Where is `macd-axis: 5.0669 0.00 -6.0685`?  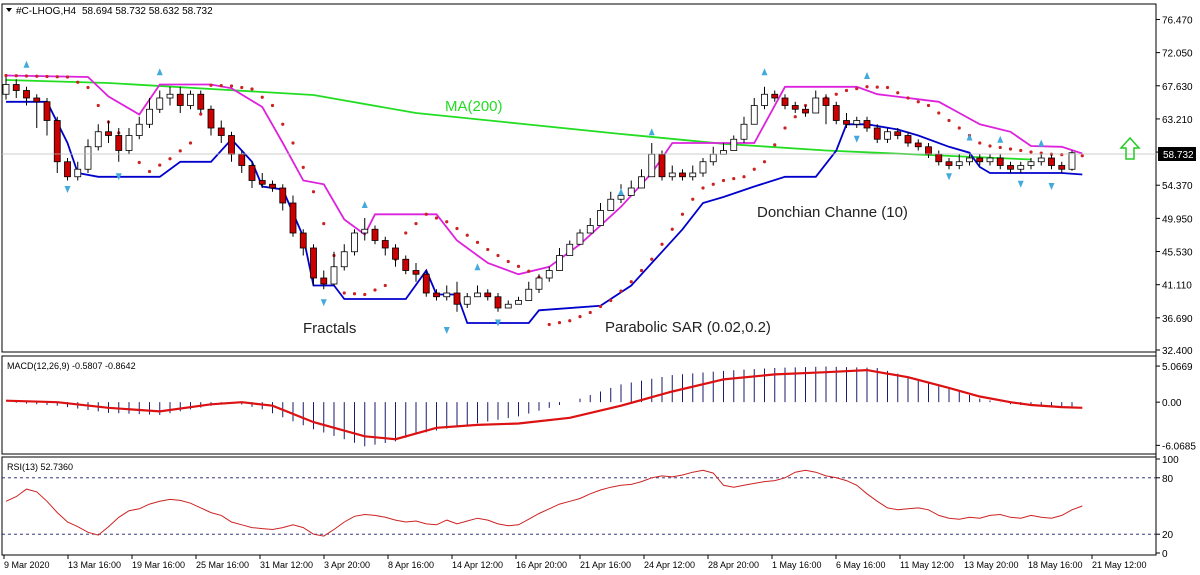
macd-axis: 5.0669 0.00 -6.0685 is located at coordinates (1176, 407).